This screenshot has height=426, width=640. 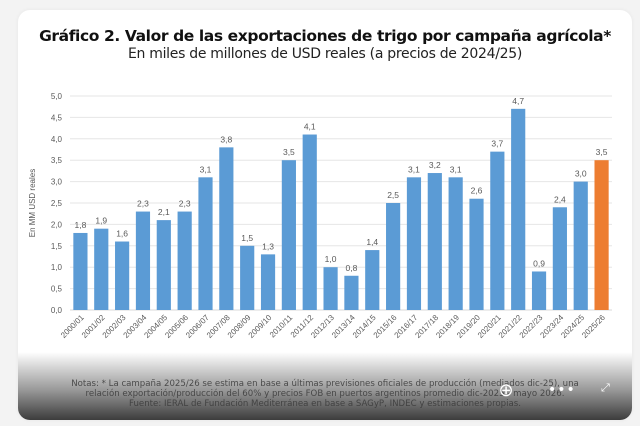 What do you see at coordinates (57, 310) in the screenshot?
I see `y-tick-label: 0,0` at bounding box center [57, 310].